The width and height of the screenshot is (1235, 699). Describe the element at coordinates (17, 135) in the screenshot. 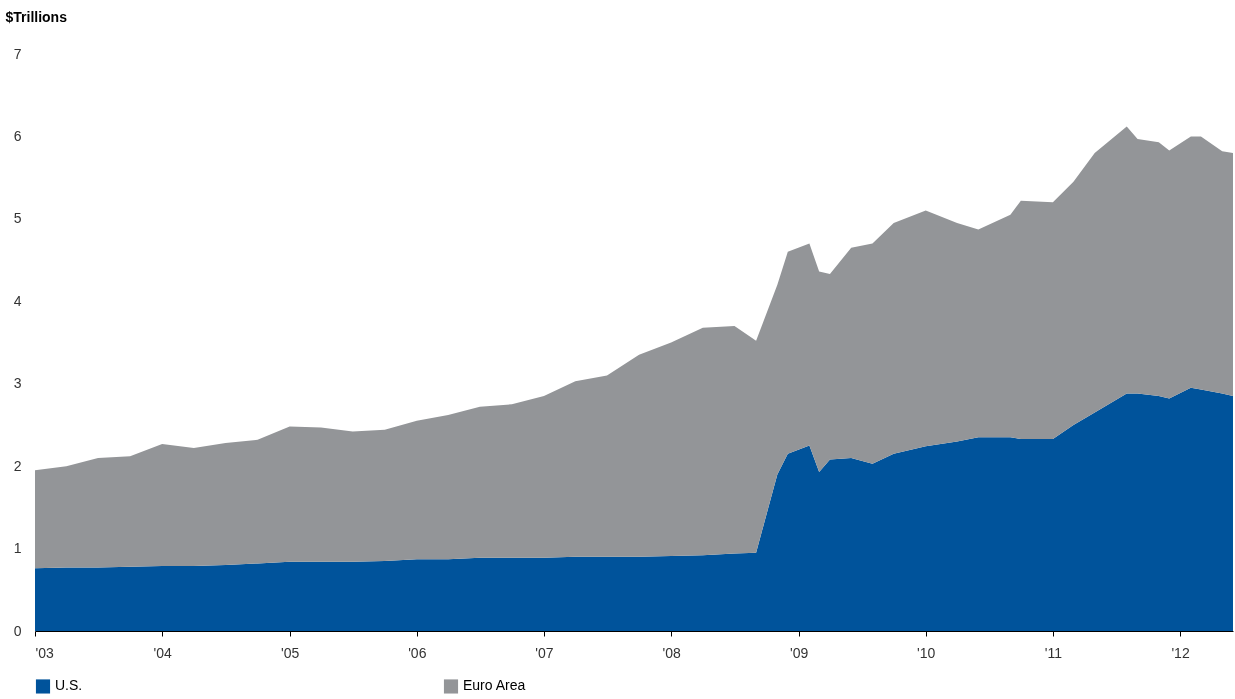

I see `y-tick-label: 6` at that location.